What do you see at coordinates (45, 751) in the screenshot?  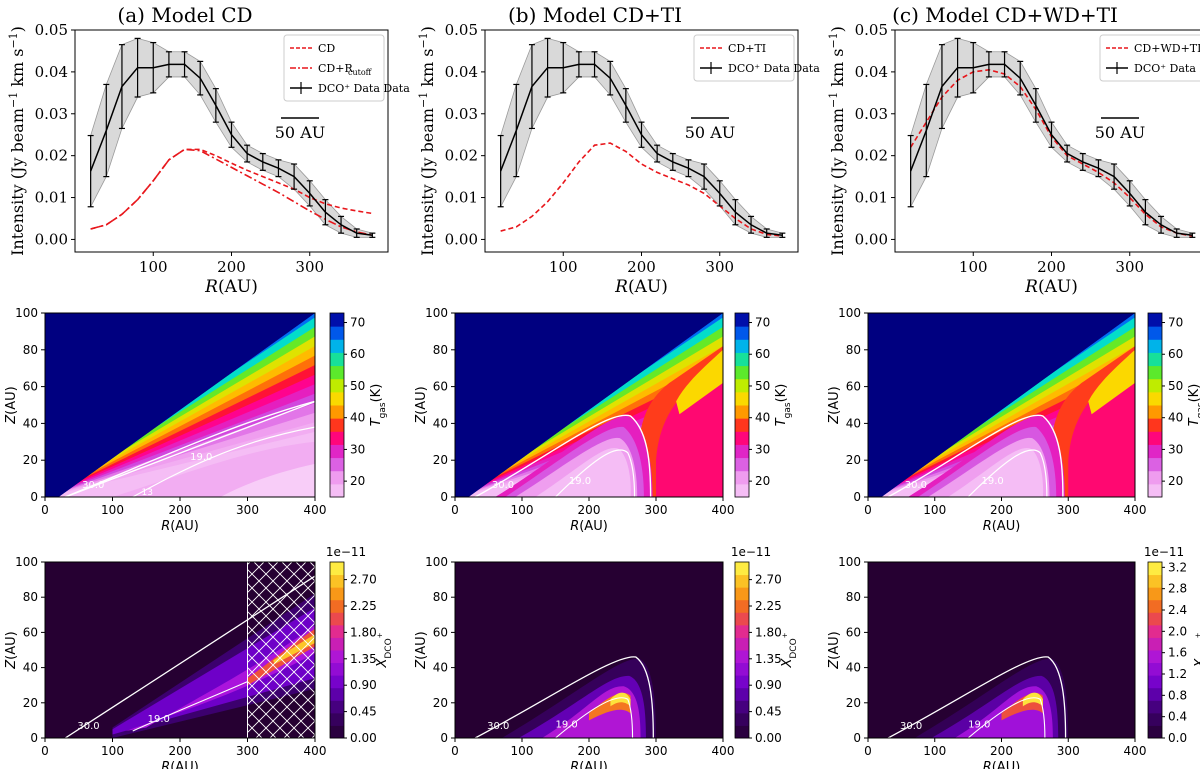 I see `x-tick-label: 0` at bounding box center [45, 751].